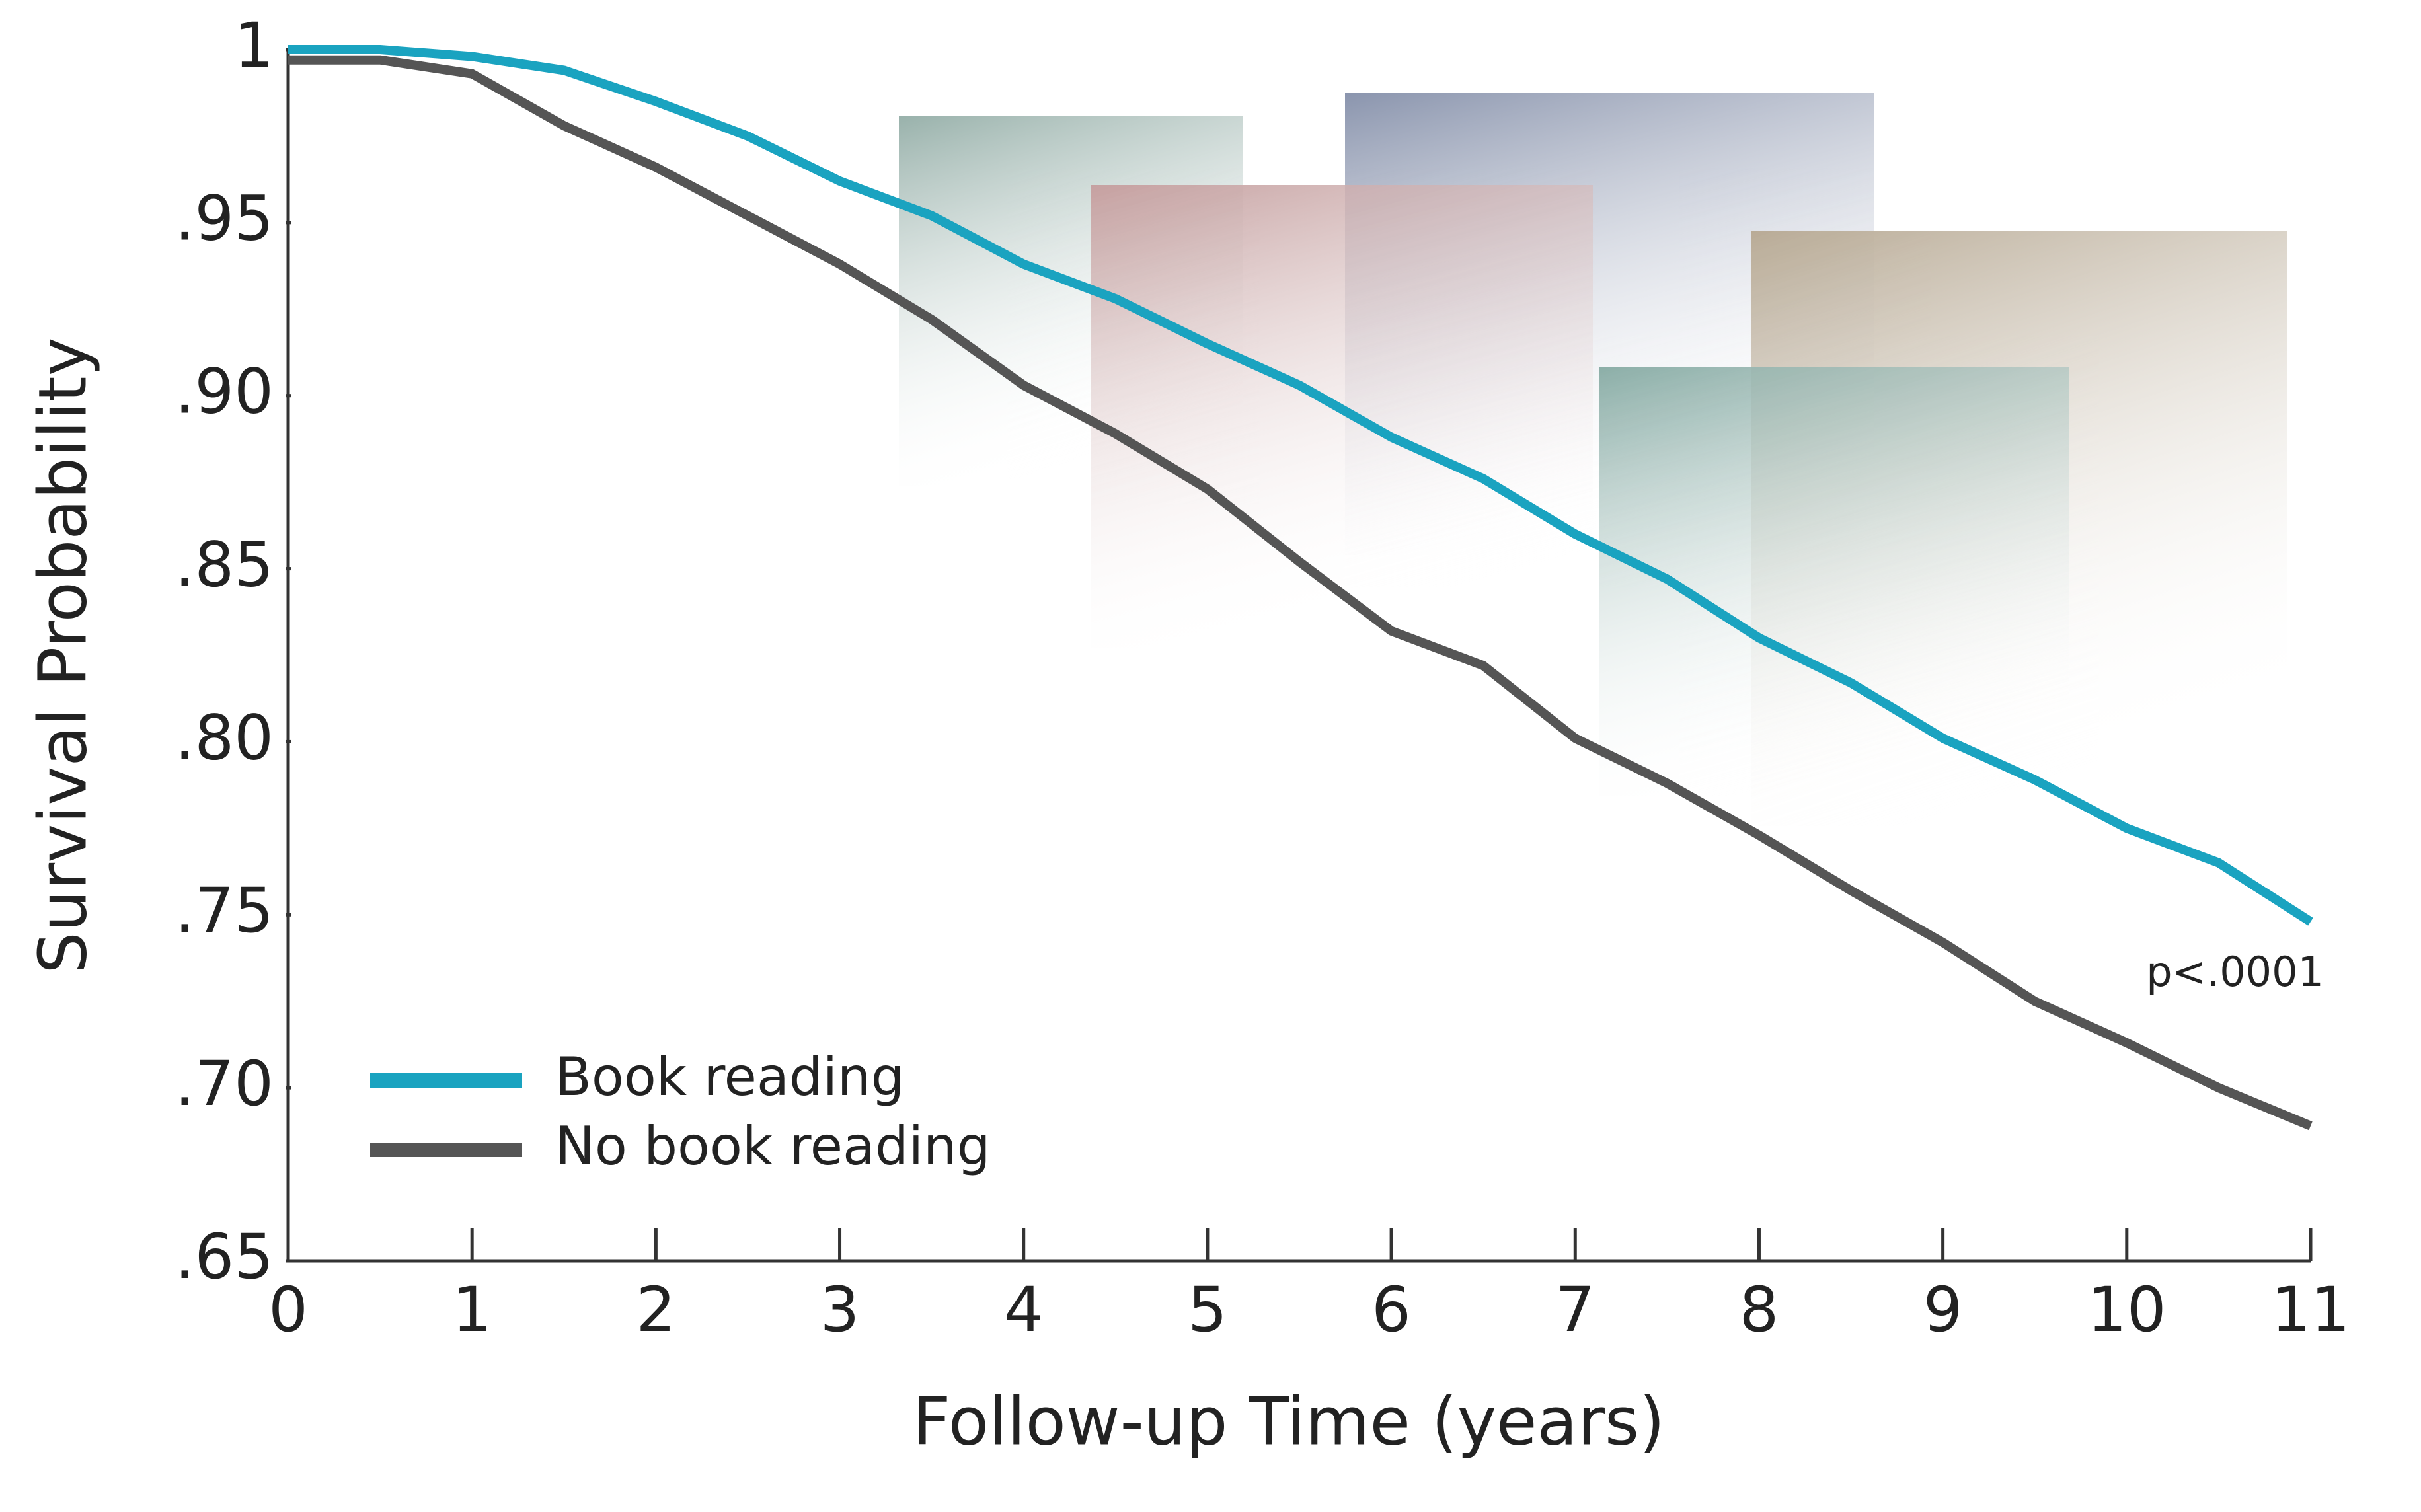  Describe the element at coordinates (288, 1310) in the screenshot. I see `x-tick-label: 0` at that location.